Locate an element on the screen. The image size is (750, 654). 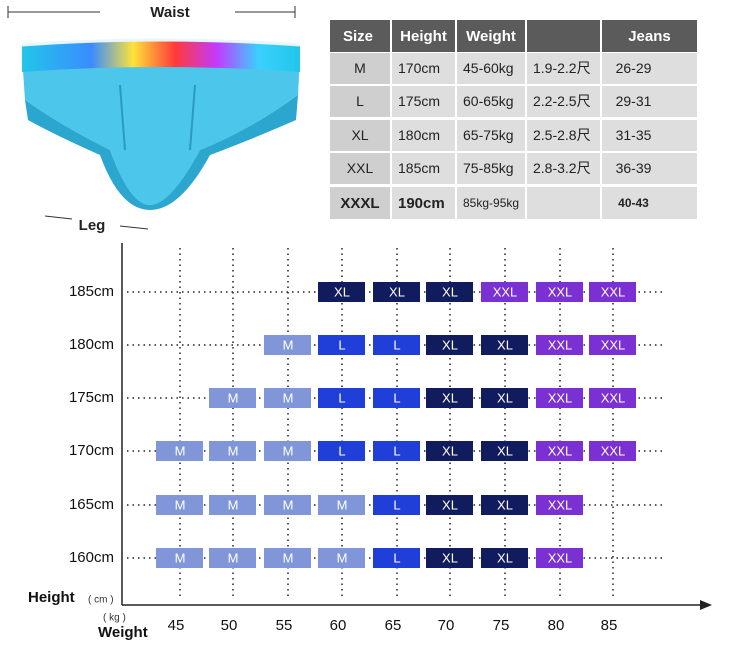
y-tick-label: 185cm is located at coordinates (91, 291).